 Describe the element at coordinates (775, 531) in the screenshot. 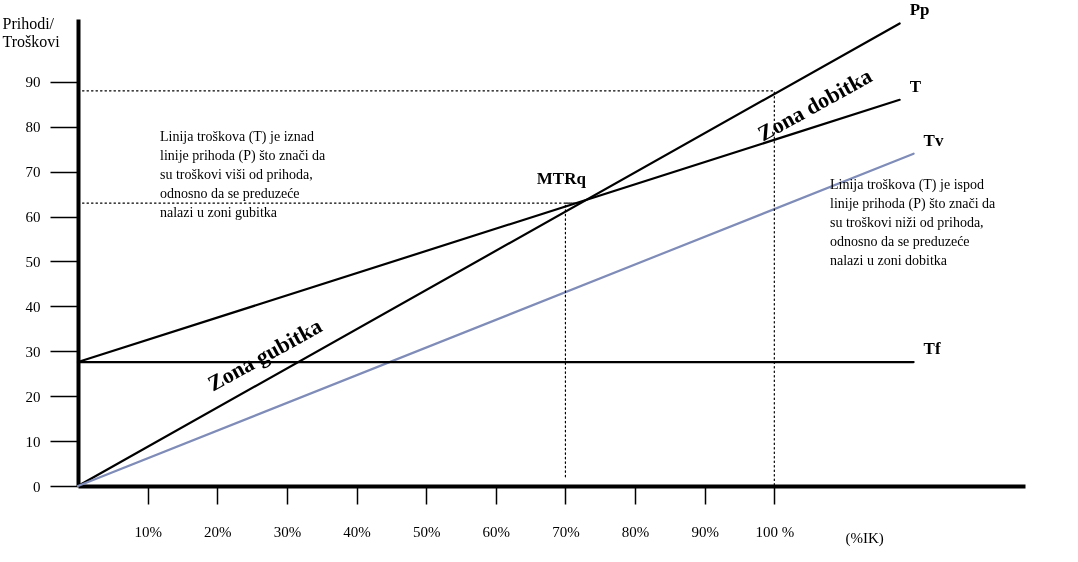

I see `x-tick-label: 100 %` at that location.